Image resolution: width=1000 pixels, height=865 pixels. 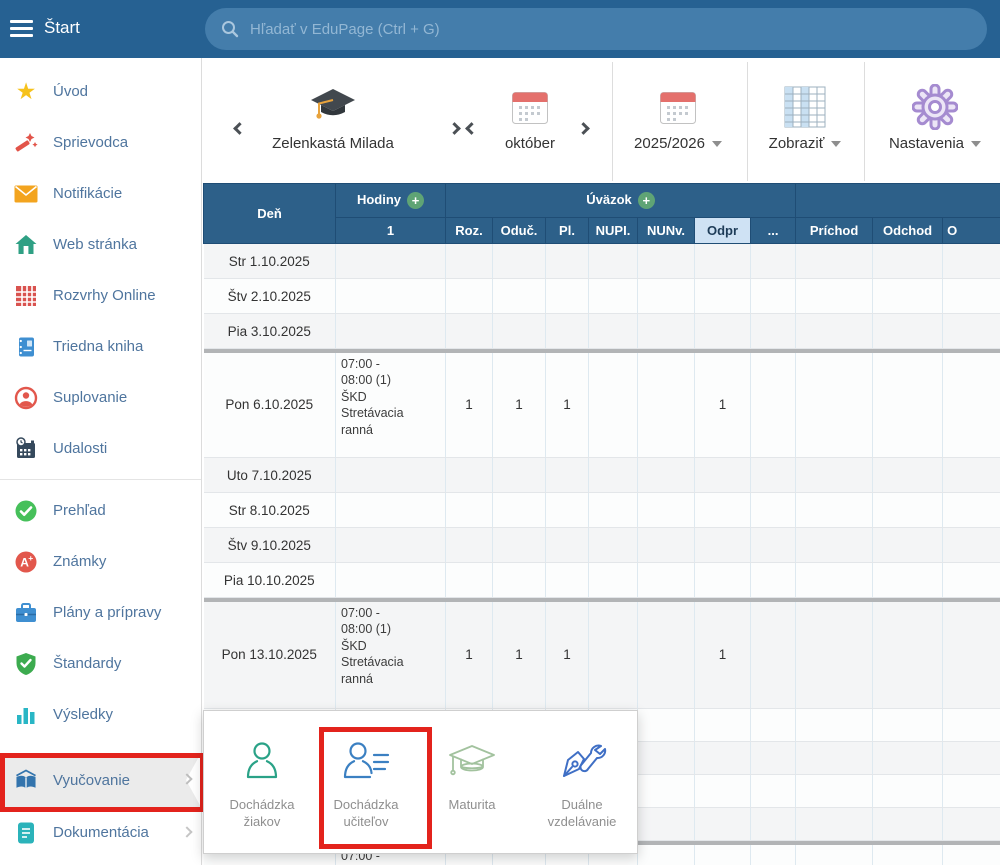 I want to click on star-icon: ★, so click(x=26, y=91).